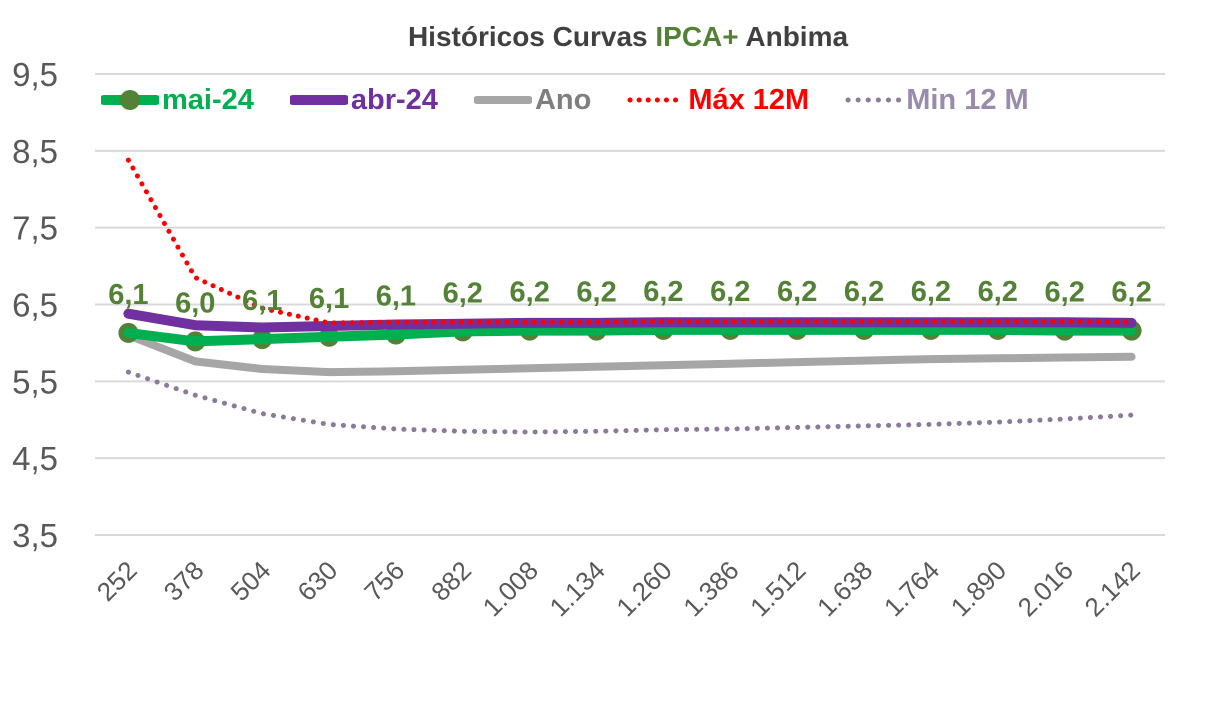 Image resolution: width=1211 pixels, height=714 pixels. Describe the element at coordinates (1112, 588) in the screenshot. I see `x-axis-tick: 2.142` at that location.